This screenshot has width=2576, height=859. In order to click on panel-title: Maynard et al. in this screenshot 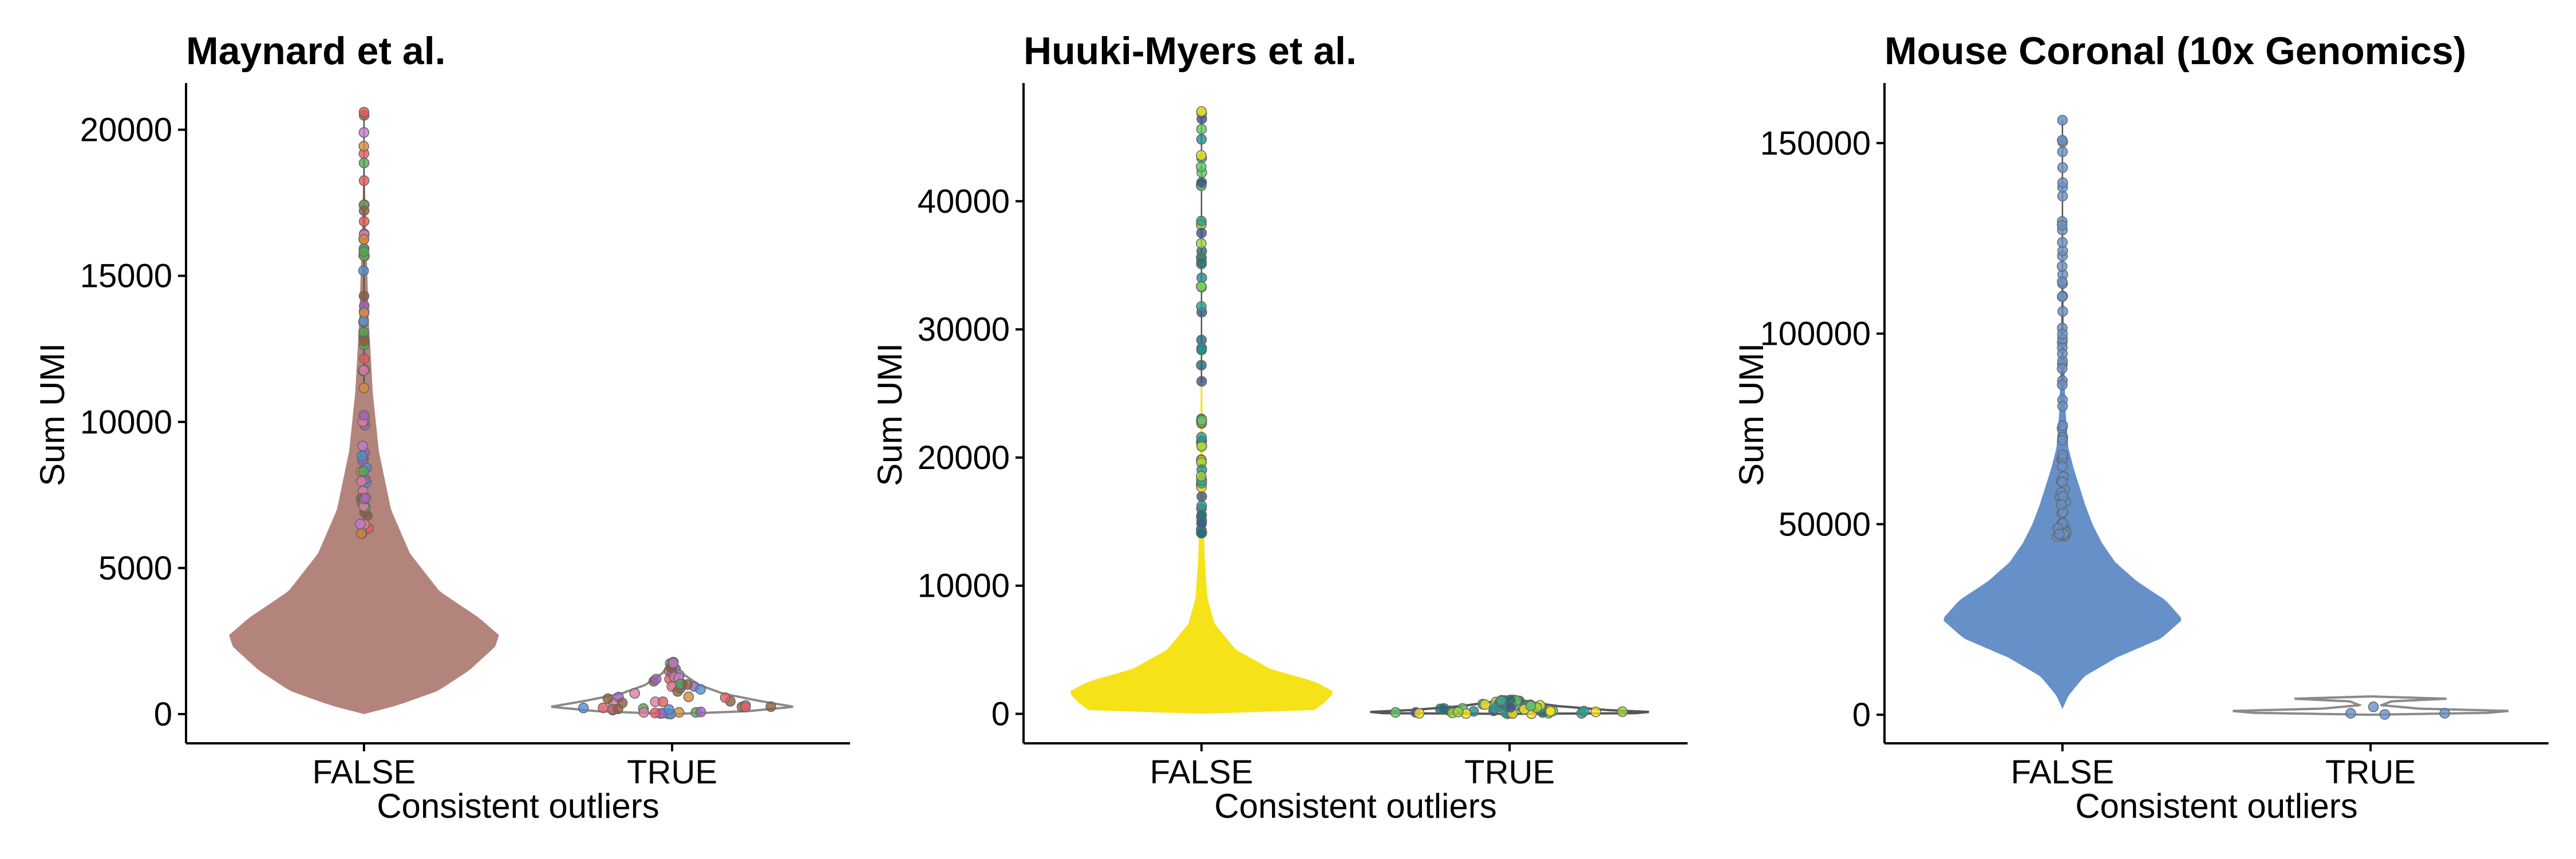, I will do `click(316, 51)`.